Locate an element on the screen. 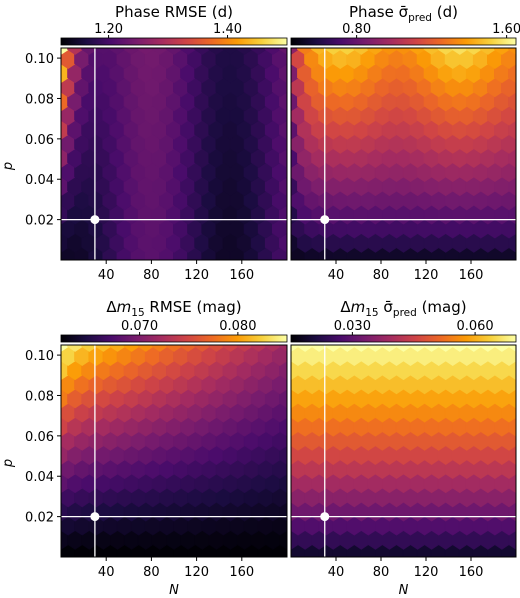  colorbar-tick-label: 1.20 is located at coordinates (108, 29).